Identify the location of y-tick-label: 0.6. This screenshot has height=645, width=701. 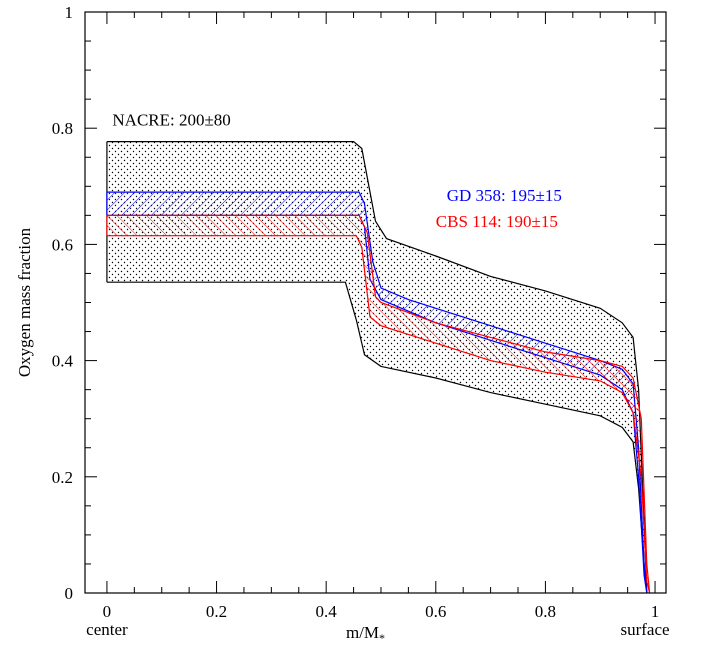
(62, 244).